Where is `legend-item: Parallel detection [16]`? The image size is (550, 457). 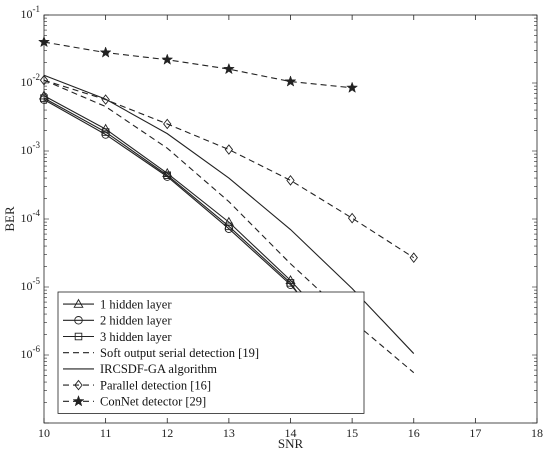 legend-item: Parallel detection [16] is located at coordinates (137, 385).